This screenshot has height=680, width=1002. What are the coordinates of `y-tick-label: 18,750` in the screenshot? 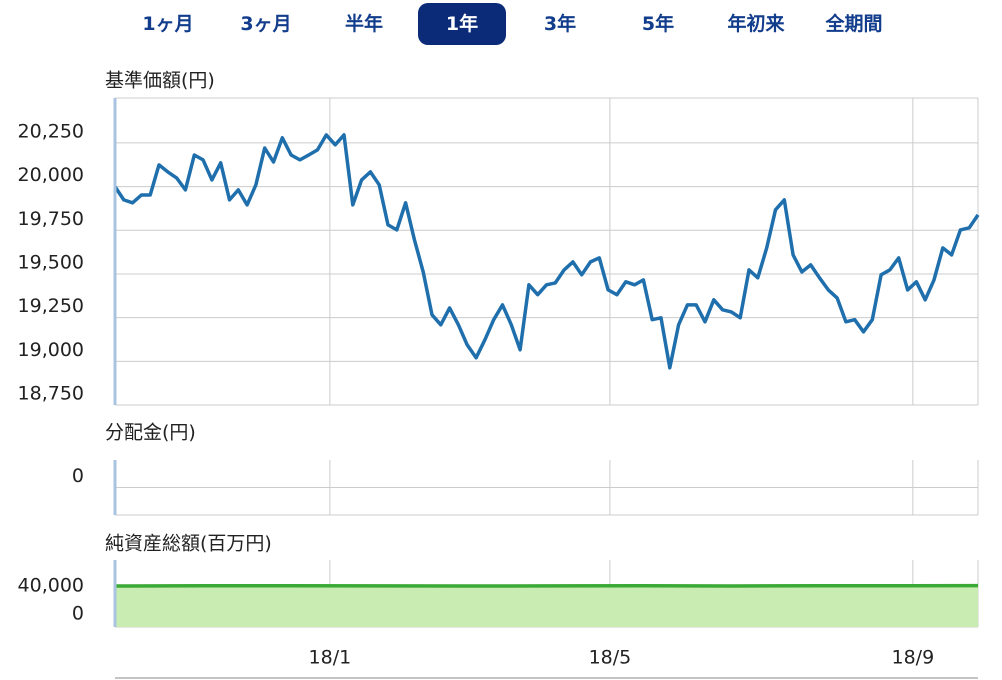 It's located at (51, 394).